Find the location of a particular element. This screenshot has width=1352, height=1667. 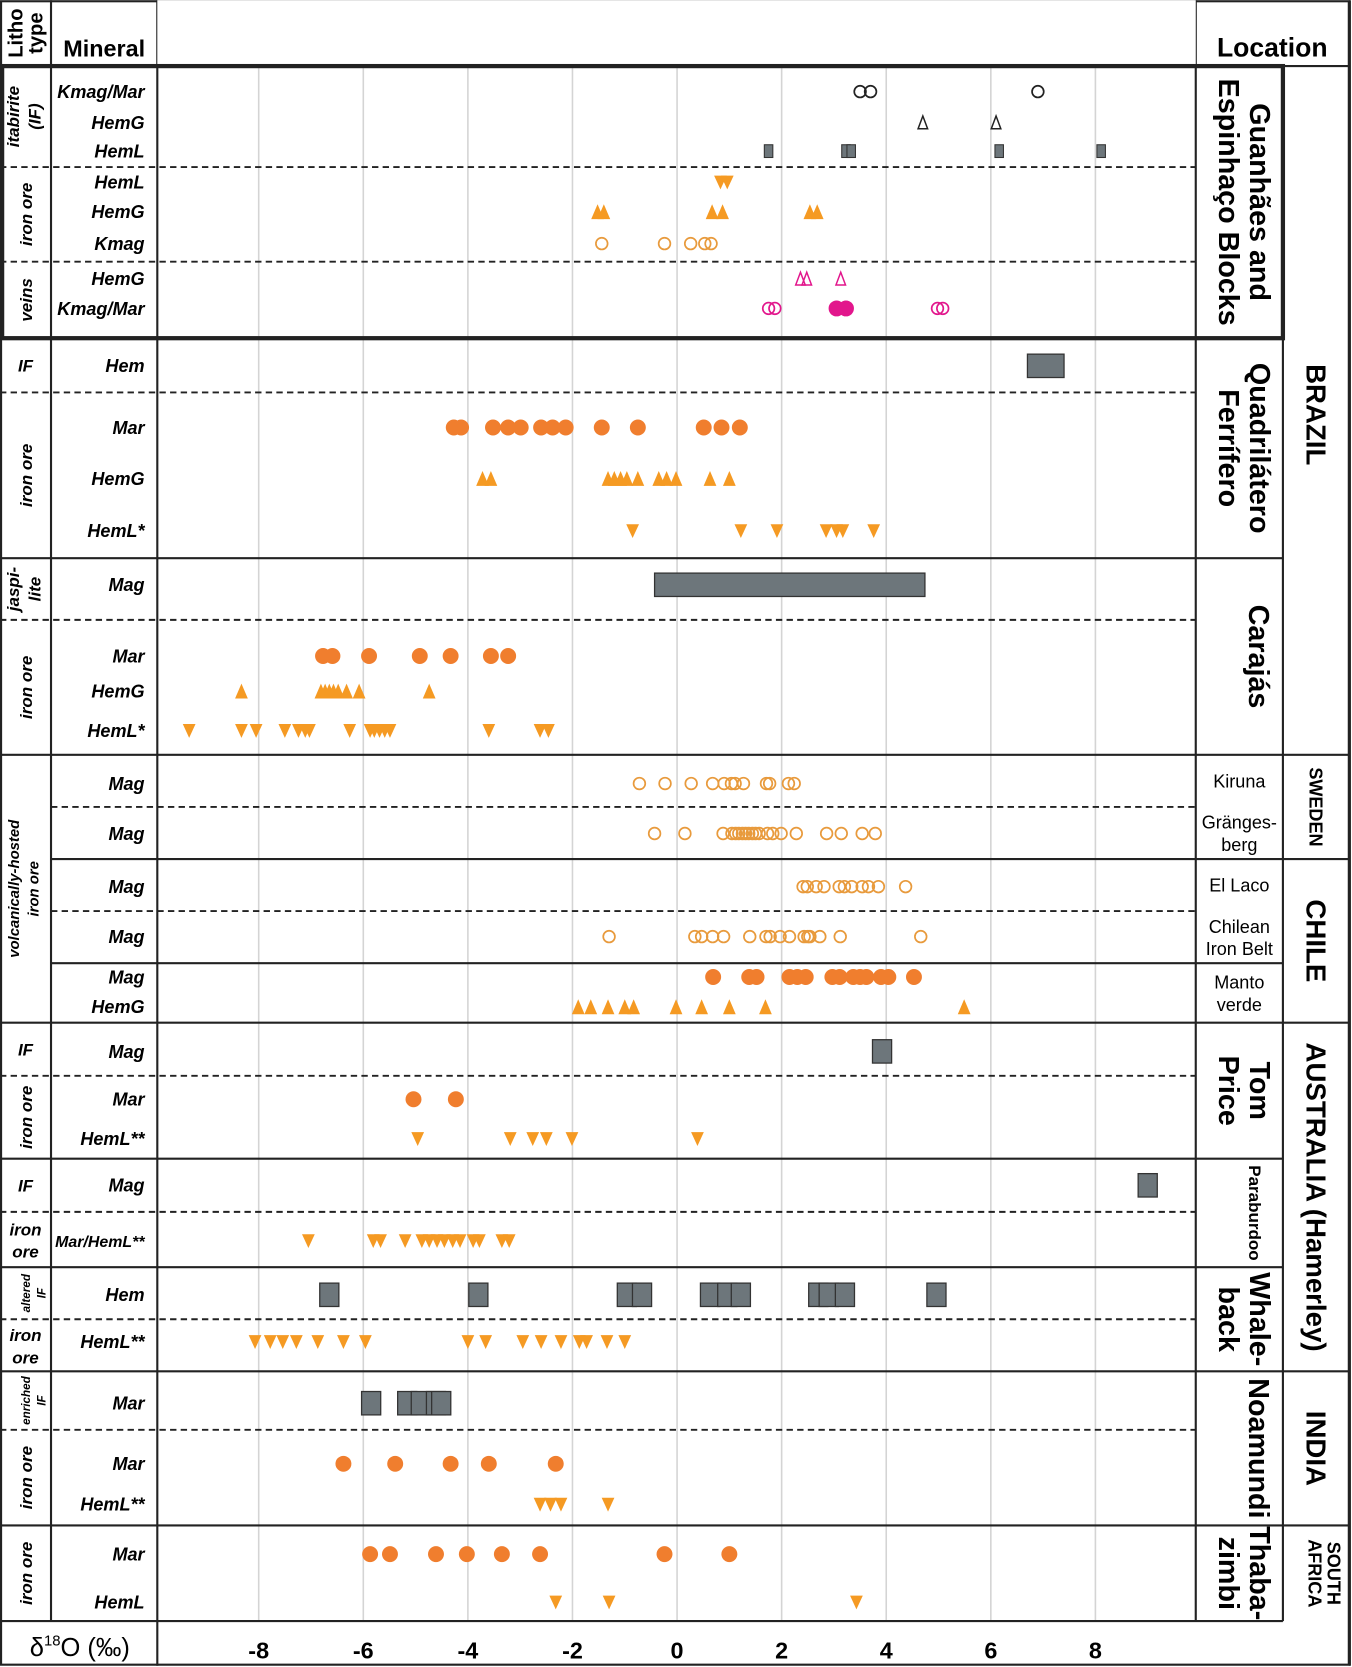

location-label-line: zimbi is located at coordinates (1228, 1573).